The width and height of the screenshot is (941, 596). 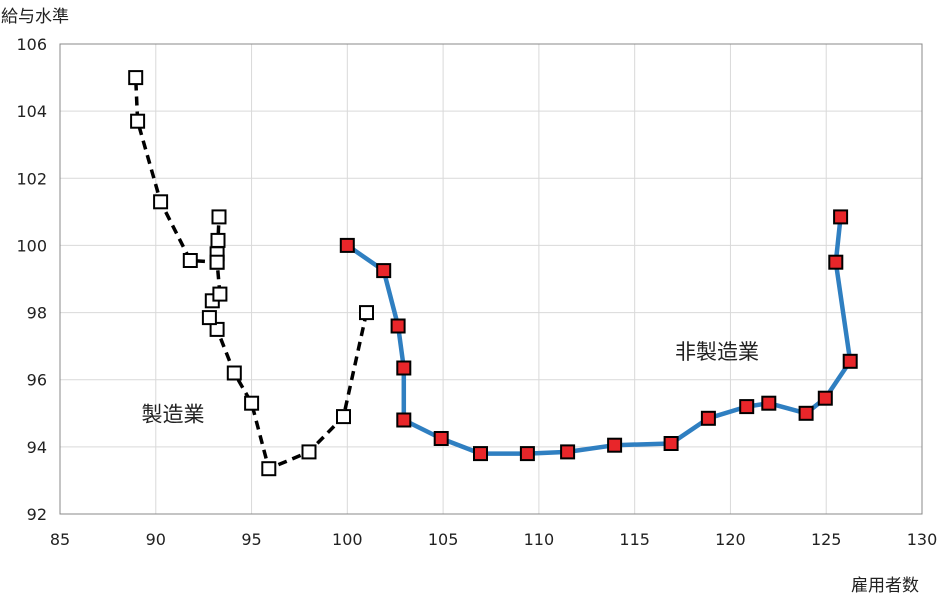 I want to click on x-tick-label: 125, so click(x=826, y=539).